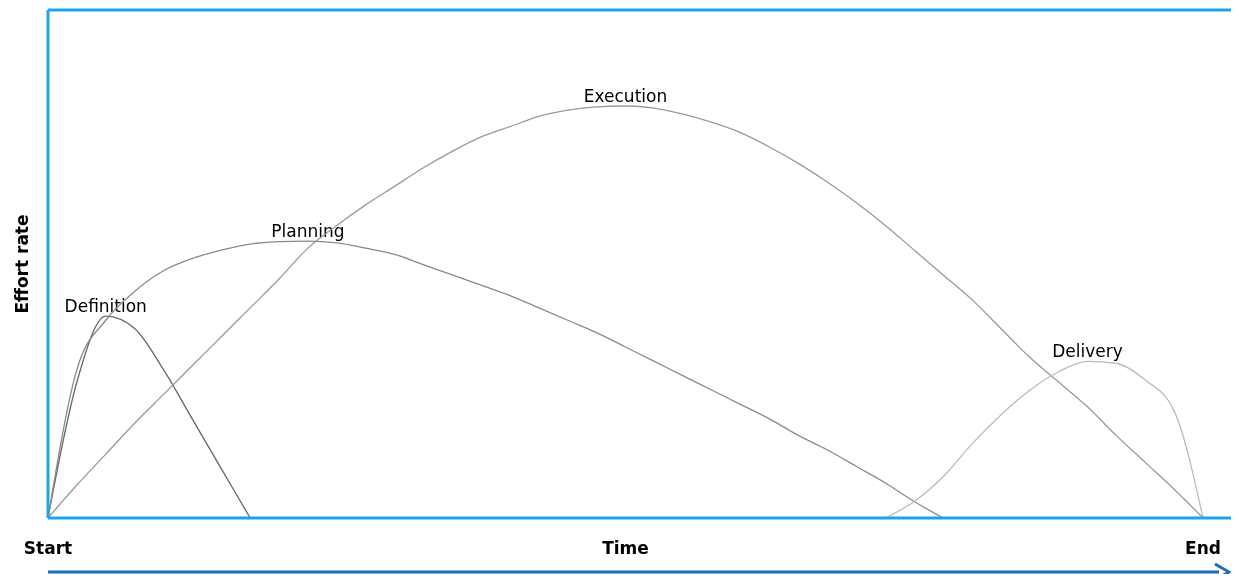 The width and height of the screenshot is (1239, 582). Describe the element at coordinates (48, 548) in the screenshot. I see `x-tick-label: Start` at that location.